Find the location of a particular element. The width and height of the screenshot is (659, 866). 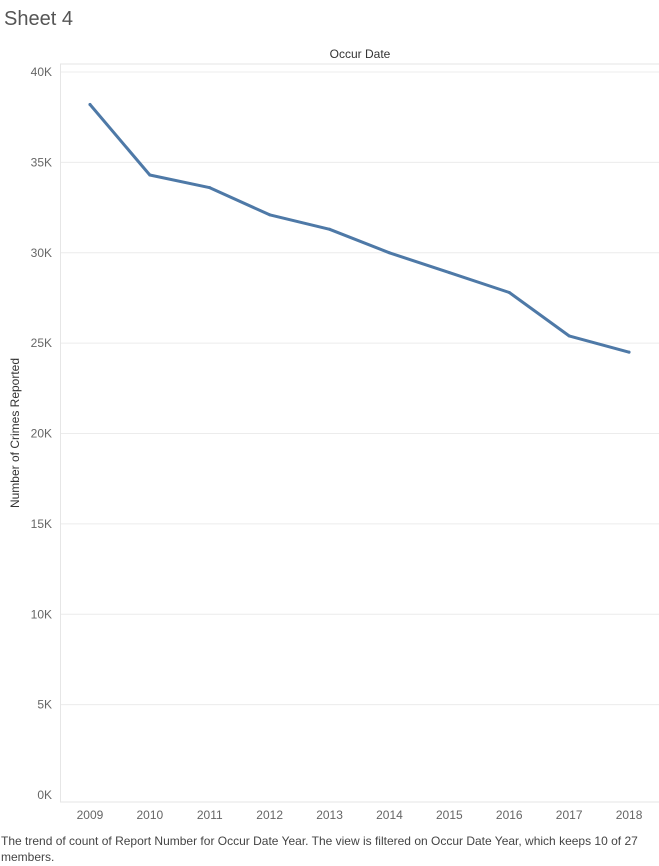

y-axis-ticks: 0K 5K 10K 15K 20K 25K 30K 35K 40K is located at coordinates (41, 433).